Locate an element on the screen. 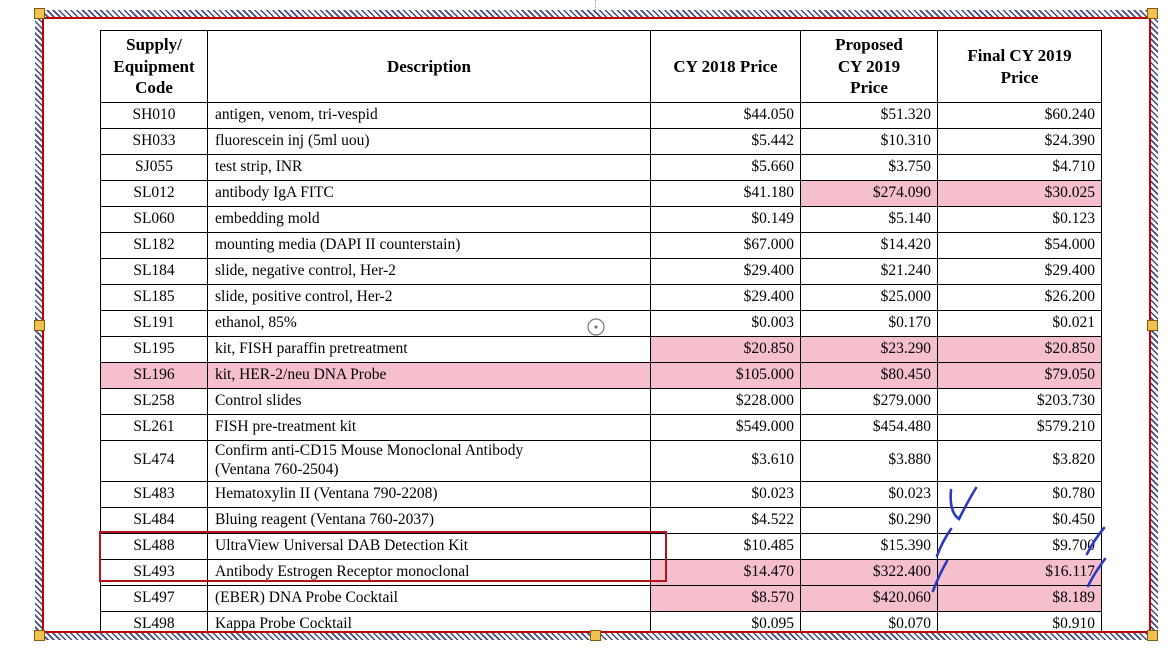 The height and width of the screenshot is (651, 1175). header-cell: Supply/ Equipment Code is located at coordinates (154, 66).